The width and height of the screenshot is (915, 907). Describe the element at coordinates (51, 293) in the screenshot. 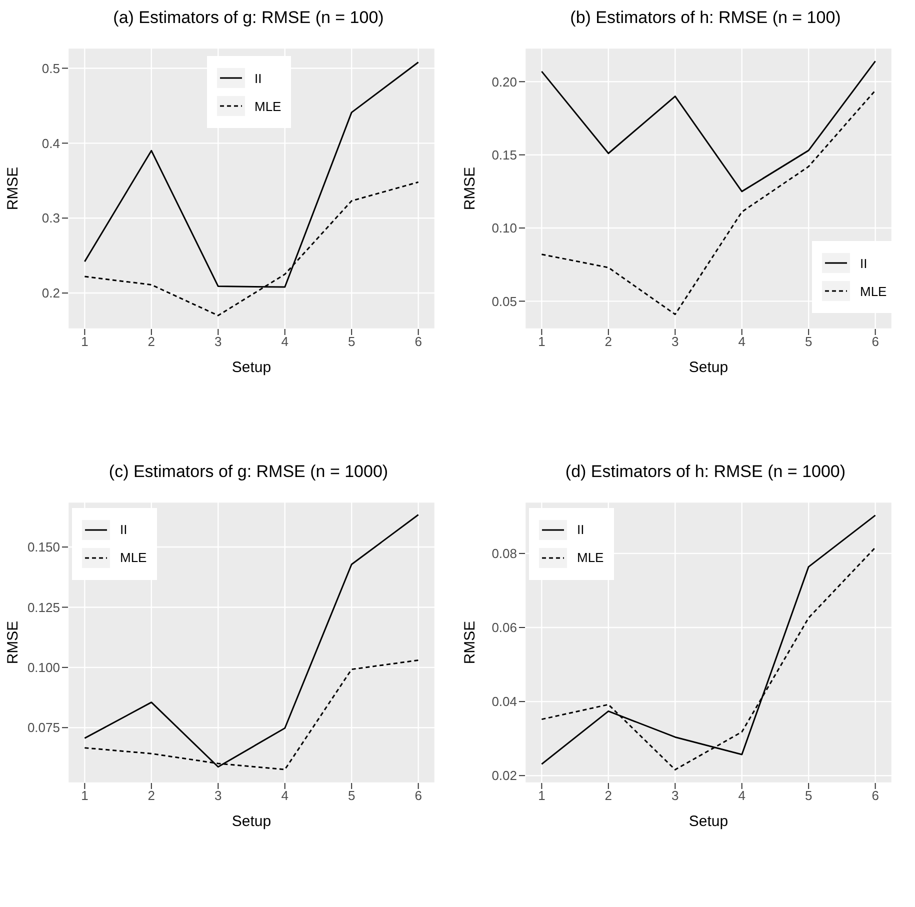

I see `y-tick-label: 0.2` at that location.